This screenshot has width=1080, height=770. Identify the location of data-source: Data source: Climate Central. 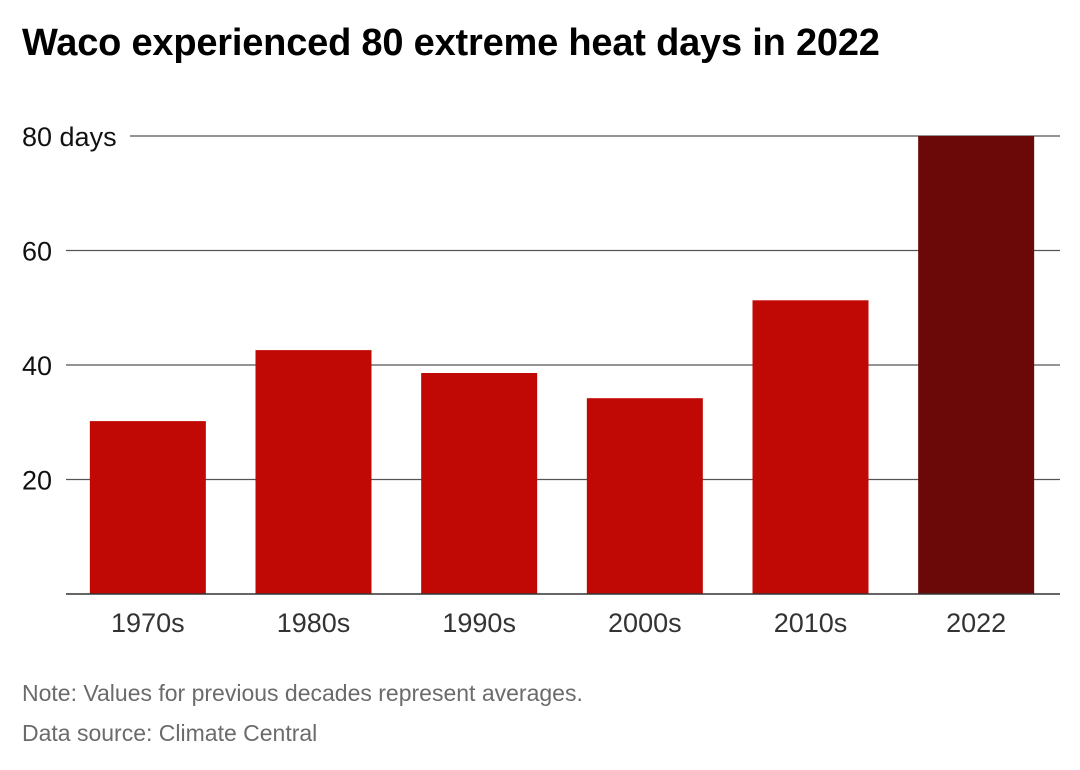
(170, 733).